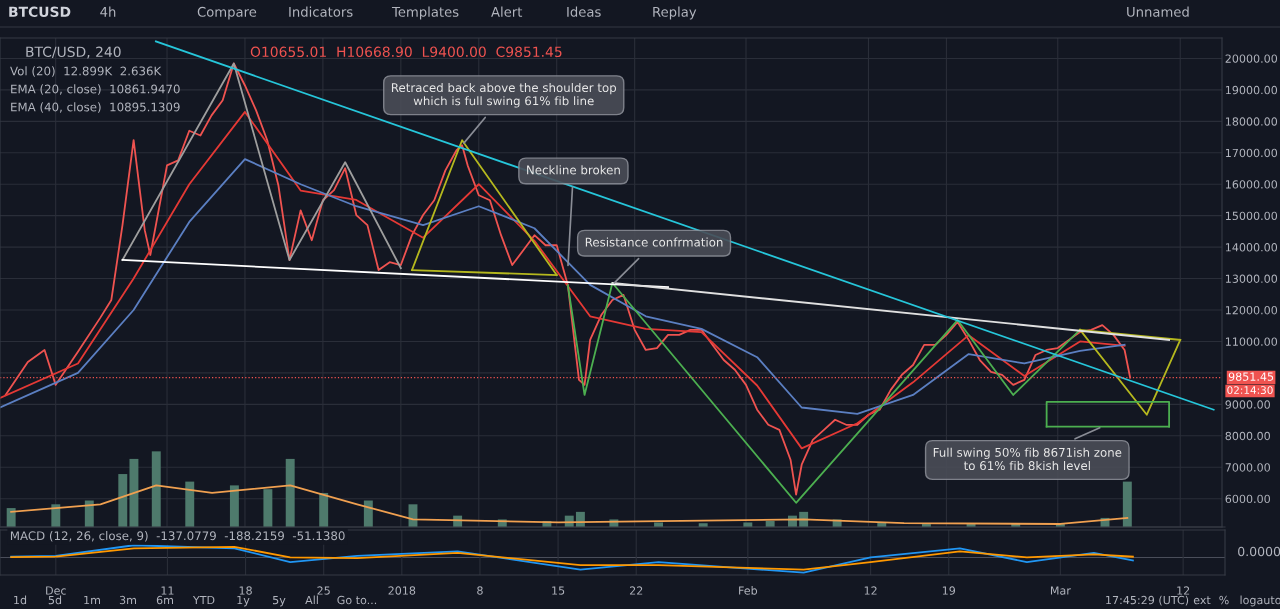  I want to click on text: Indicators, so click(321, 11).